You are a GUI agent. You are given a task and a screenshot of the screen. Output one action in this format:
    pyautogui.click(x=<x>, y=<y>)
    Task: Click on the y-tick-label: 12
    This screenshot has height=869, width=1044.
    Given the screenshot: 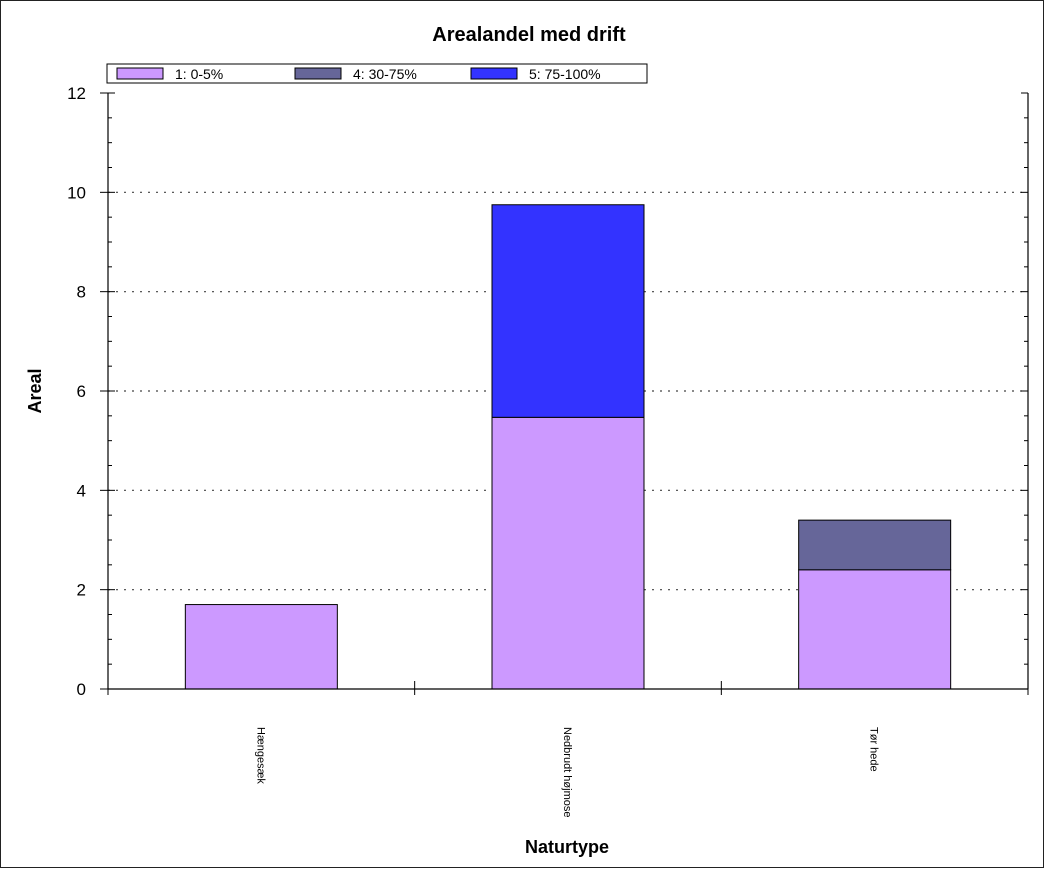 What is the action you would take?
    pyautogui.click(x=76, y=93)
    